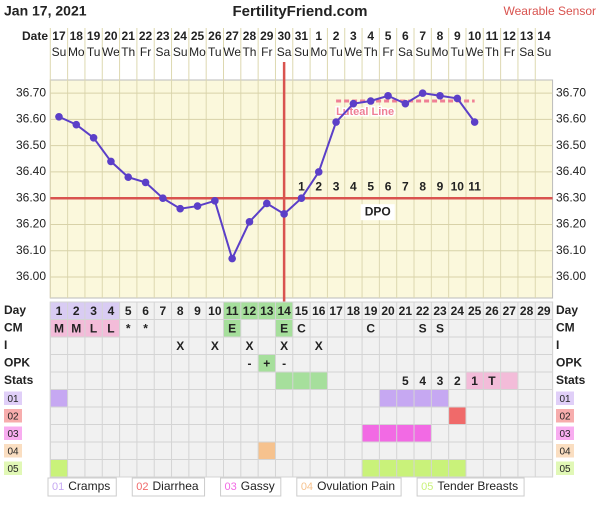 This screenshot has height=507, width=600. I want to click on symptom-code: 02, so click(565, 416).